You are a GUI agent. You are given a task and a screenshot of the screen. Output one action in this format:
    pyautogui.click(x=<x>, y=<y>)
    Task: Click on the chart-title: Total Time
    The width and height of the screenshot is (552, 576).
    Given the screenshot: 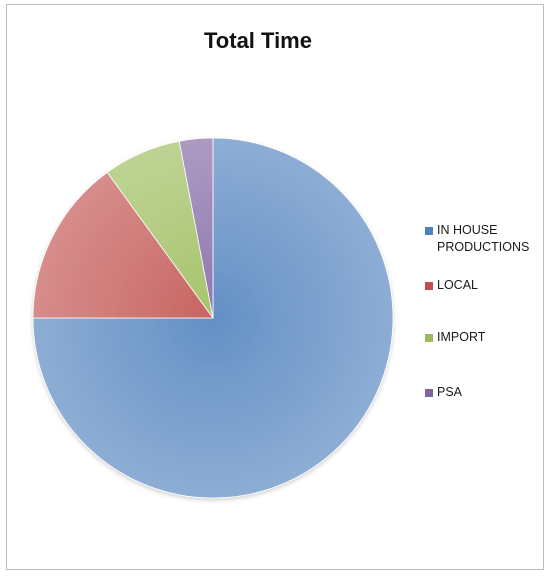 What is the action you would take?
    pyautogui.click(x=258, y=40)
    